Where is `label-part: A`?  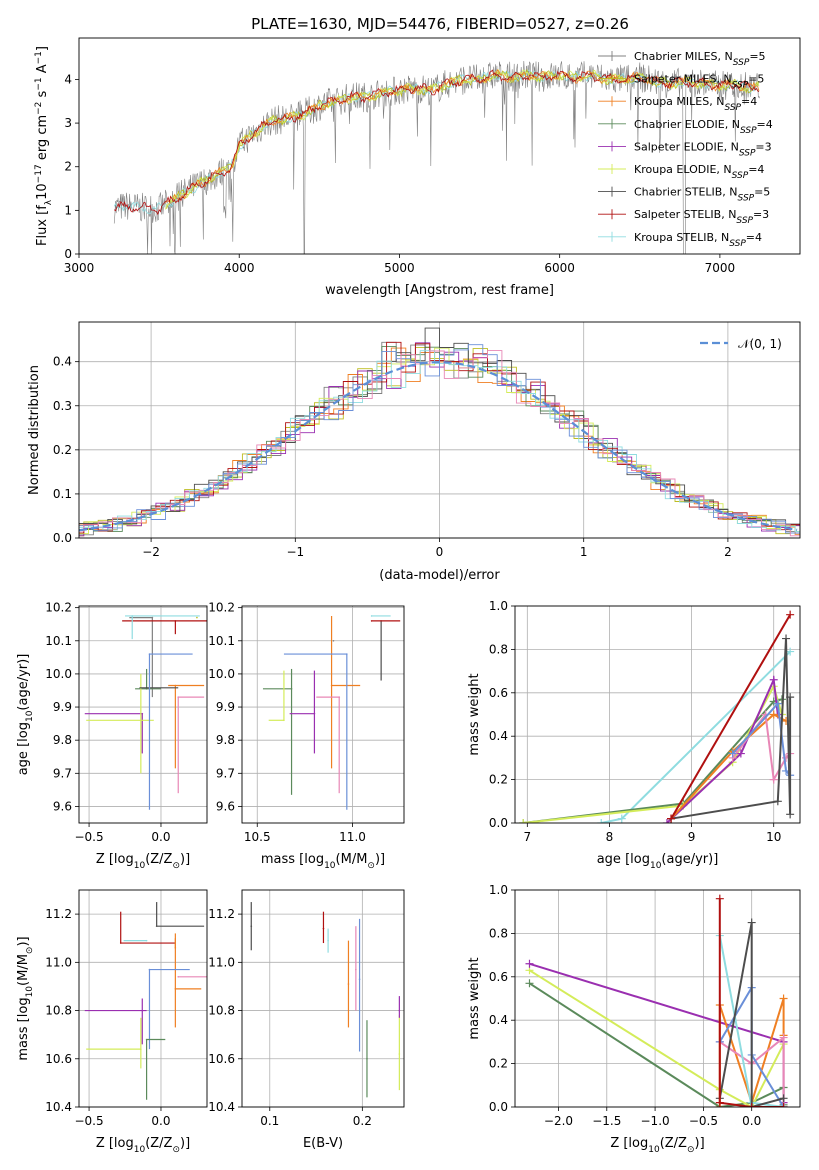 label-part: A is located at coordinates (42, 70).